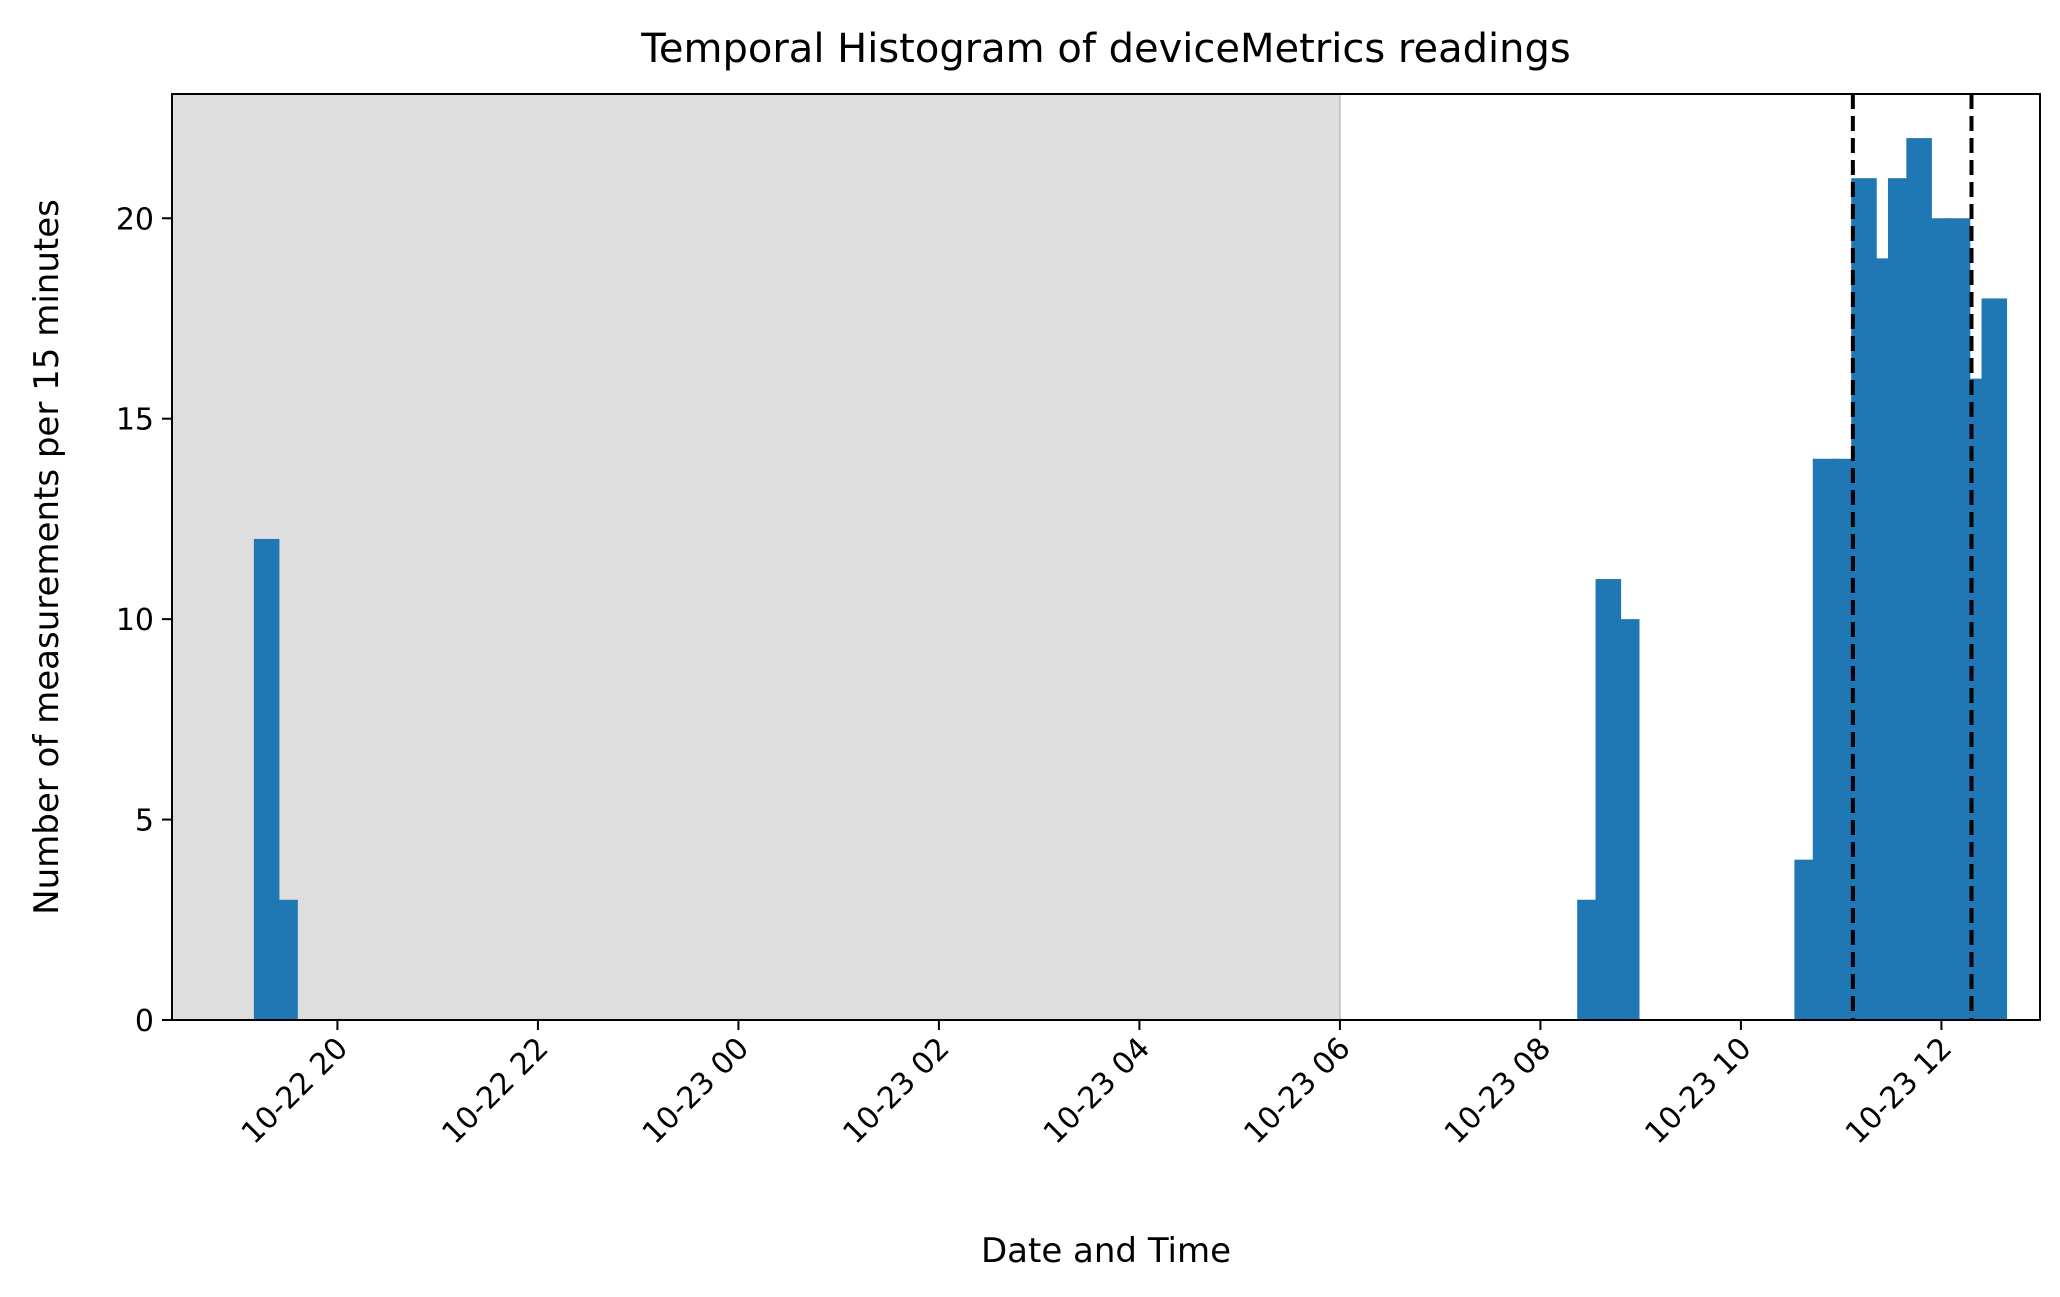  I want to click on y-tick-label-0: 0, so click(144, 1021).